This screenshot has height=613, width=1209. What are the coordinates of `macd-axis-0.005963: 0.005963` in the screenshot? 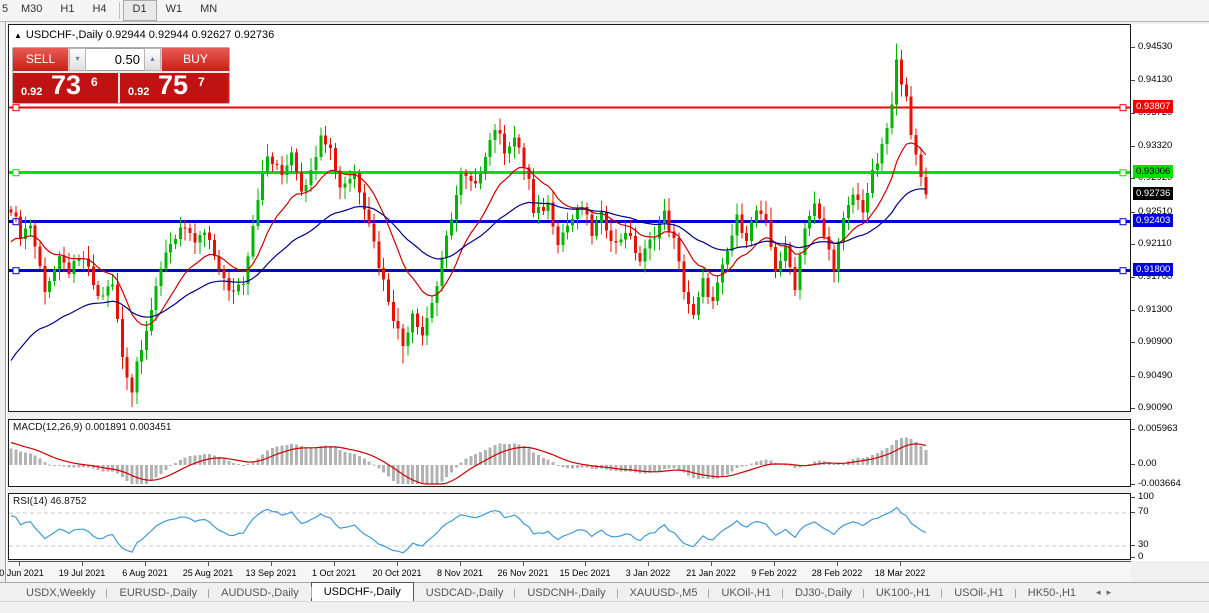 It's located at (1158, 428).